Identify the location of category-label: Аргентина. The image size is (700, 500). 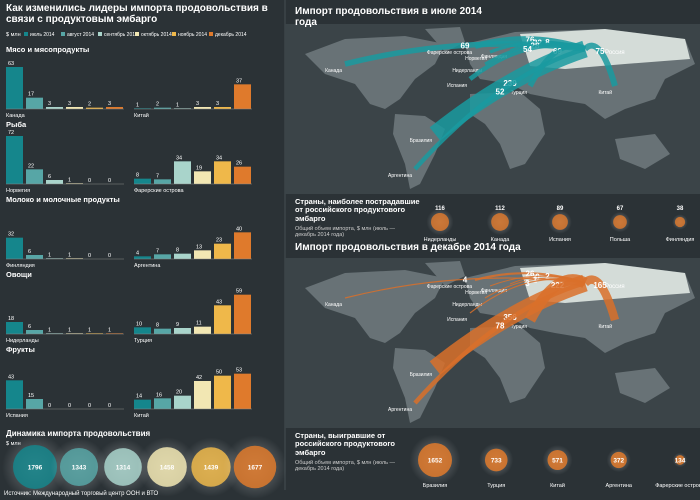
(619, 486).